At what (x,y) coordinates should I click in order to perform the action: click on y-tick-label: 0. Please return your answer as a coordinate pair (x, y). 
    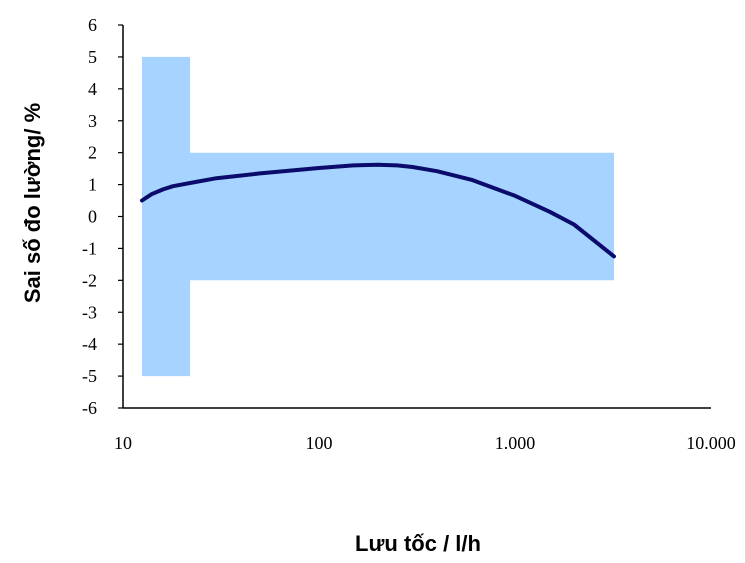
    Looking at the image, I should click on (92, 217).